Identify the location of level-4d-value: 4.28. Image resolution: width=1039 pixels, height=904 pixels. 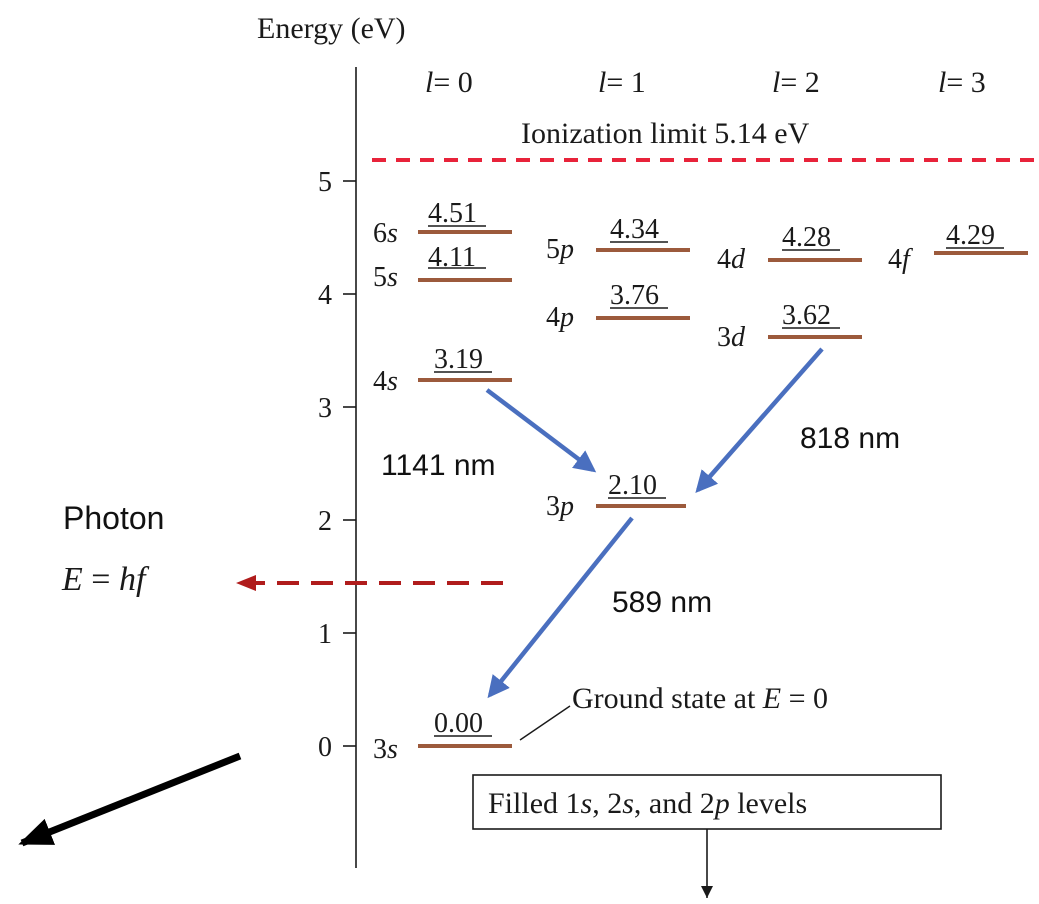
(806, 237).